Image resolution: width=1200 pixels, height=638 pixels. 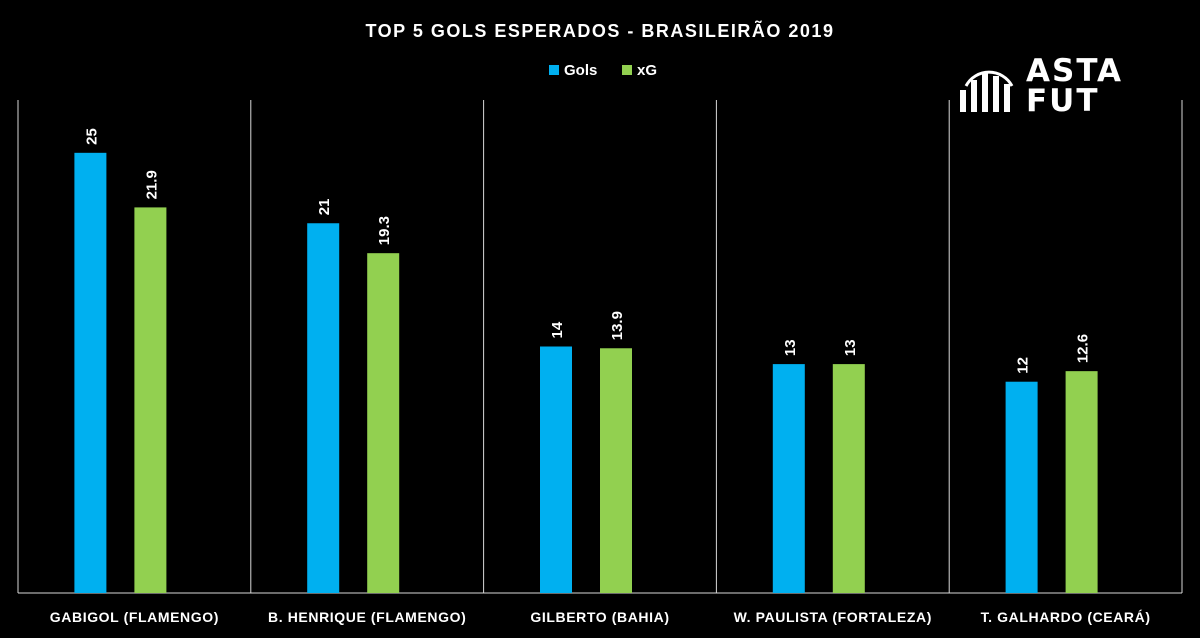 What do you see at coordinates (580, 70) in the screenshot?
I see `legend-label-gols: Gols` at bounding box center [580, 70].